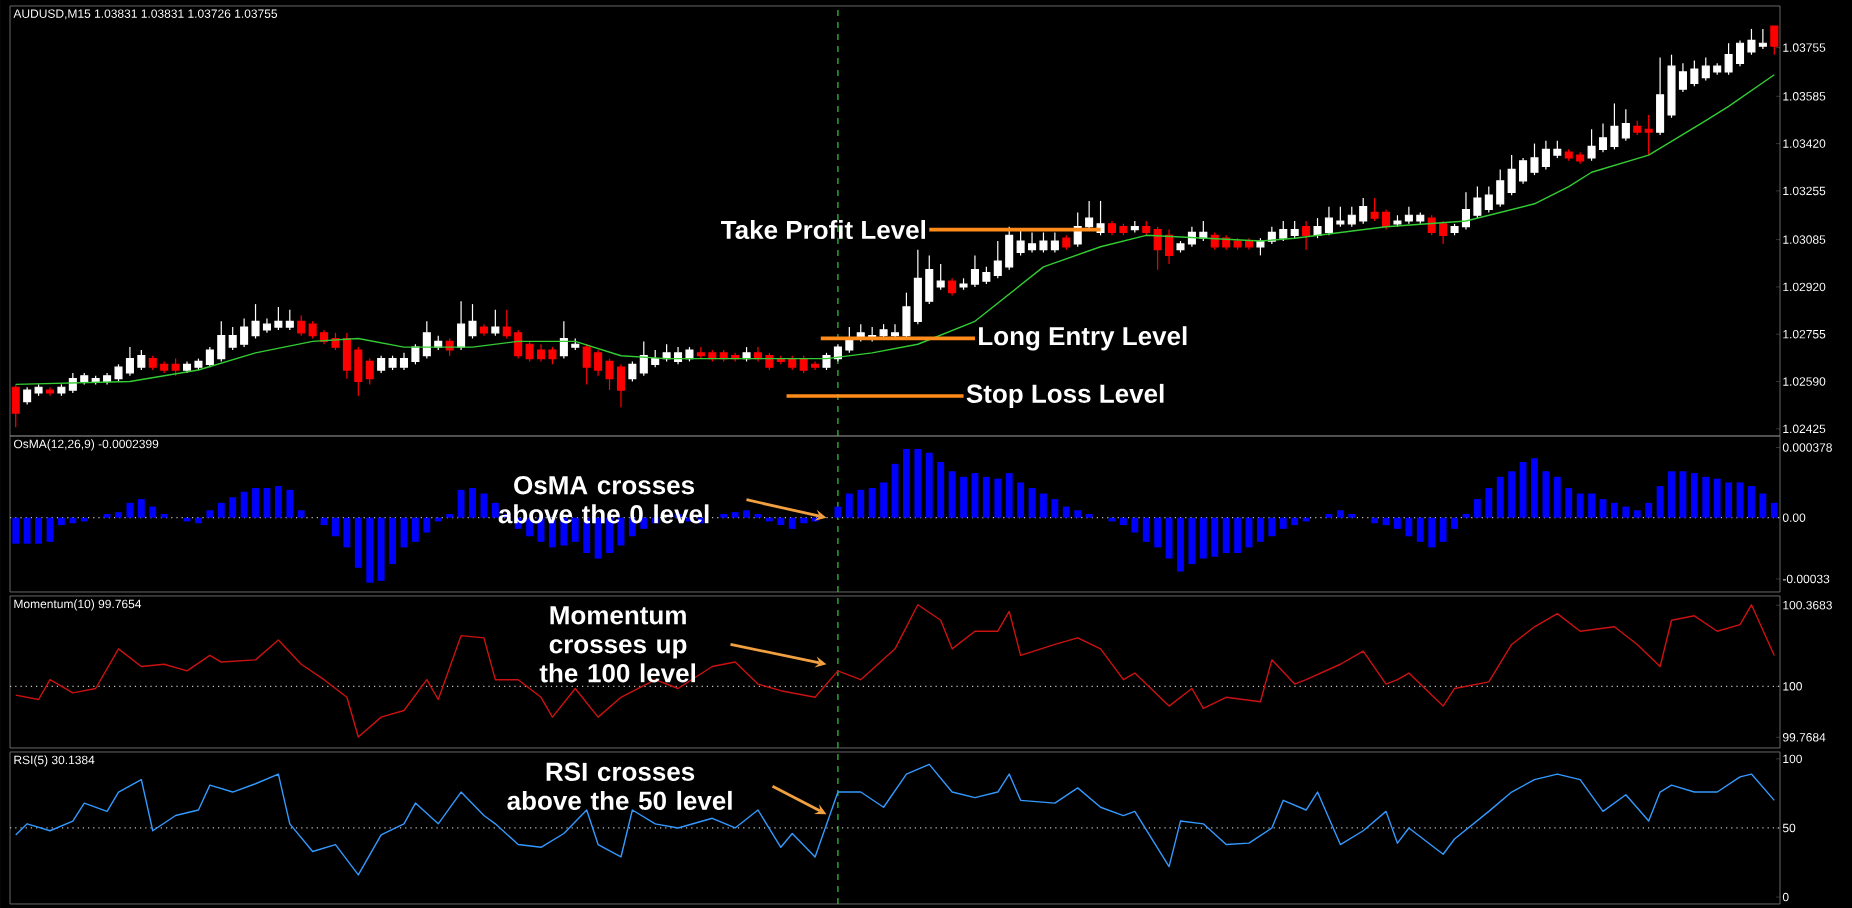  Describe the element at coordinates (617, 644) in the screenshot. I see `annotation: Momentum crosses up the 100 level` at that location.